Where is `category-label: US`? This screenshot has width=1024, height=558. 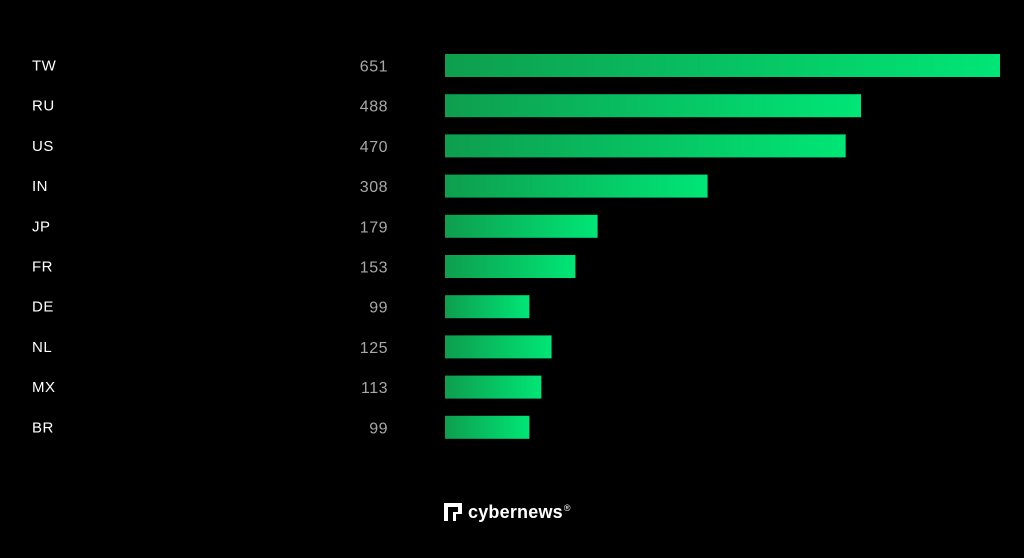
category-label: US is located at coordinates (43, 146).